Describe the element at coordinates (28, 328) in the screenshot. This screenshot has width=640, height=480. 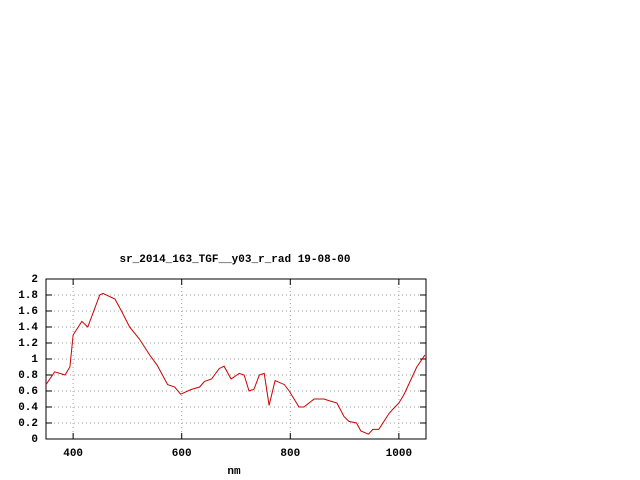
I see `y-tick-label: 1.4` at that location.